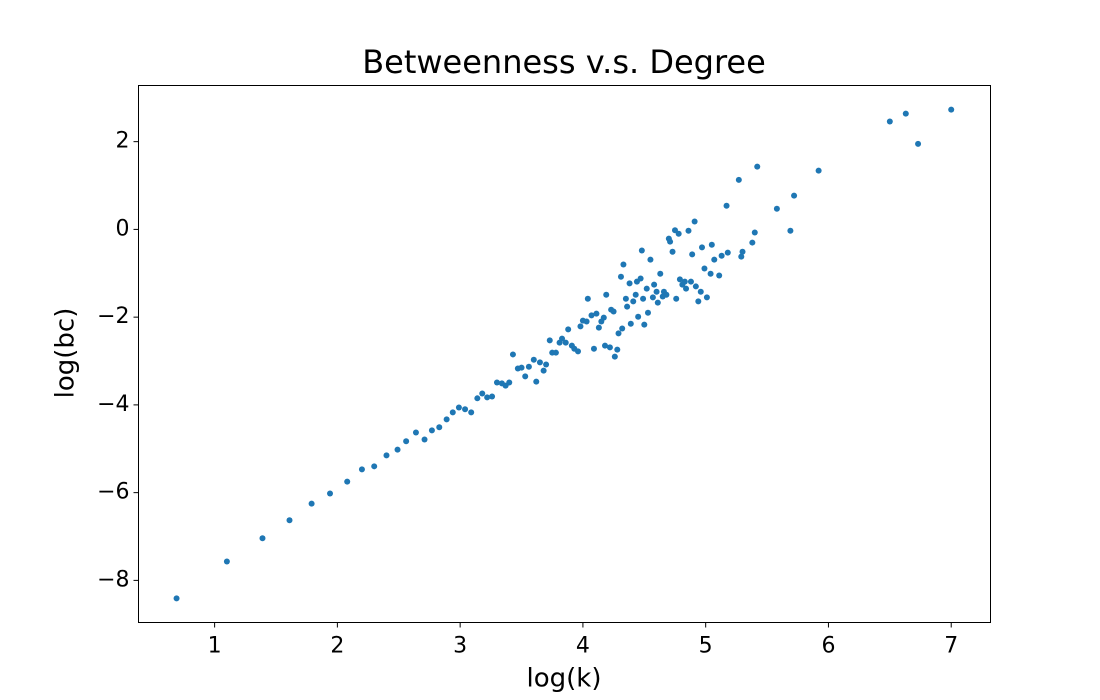  Describe the element at coordinates (583, 646) in the screenshot. I see `x-tick-label: 4` at that location.